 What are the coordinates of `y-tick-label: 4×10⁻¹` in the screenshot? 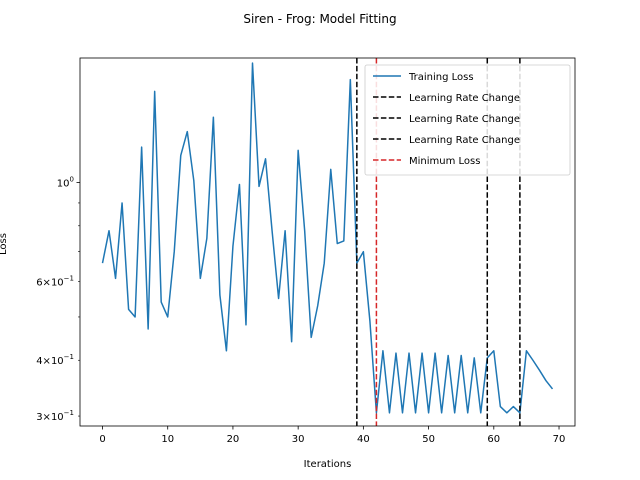 It's located at (55, 360).